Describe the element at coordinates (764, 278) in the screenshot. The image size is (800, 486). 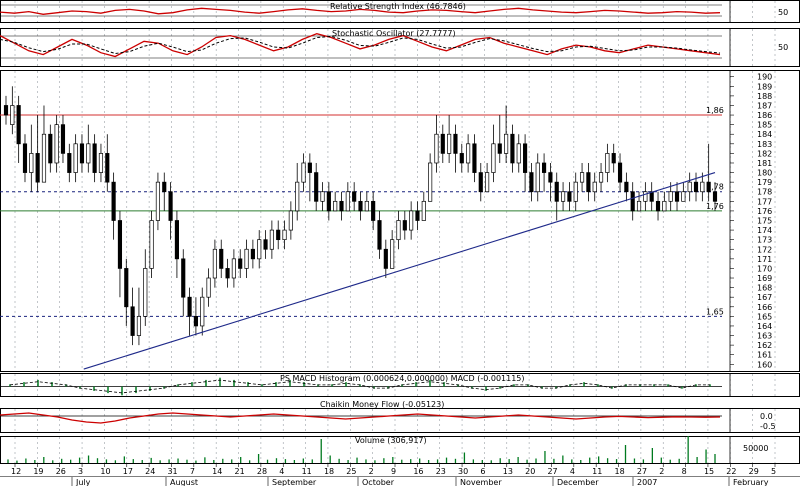
I see `price-ytick-label: 169` at that location.